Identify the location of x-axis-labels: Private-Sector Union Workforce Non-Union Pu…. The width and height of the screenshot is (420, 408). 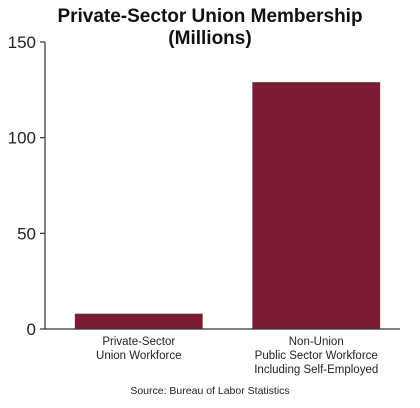
(237, 356).